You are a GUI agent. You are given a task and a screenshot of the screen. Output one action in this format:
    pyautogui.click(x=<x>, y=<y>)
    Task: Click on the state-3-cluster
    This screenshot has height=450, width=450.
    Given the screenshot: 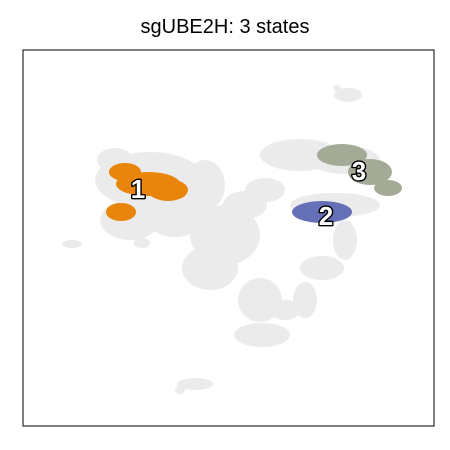 What is the action you would take?
    pyautogui.click(x=359, y=170)
    